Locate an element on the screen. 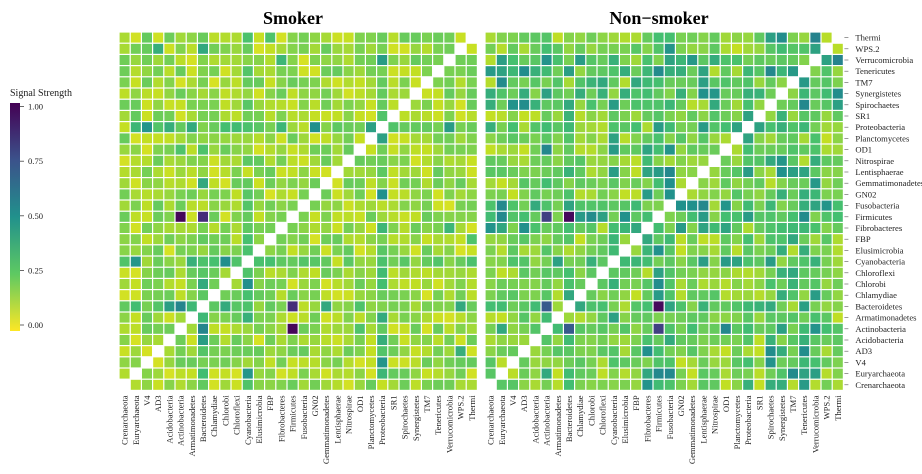  x-tick-label: Synergistetes is located at coordinates (782, 418).